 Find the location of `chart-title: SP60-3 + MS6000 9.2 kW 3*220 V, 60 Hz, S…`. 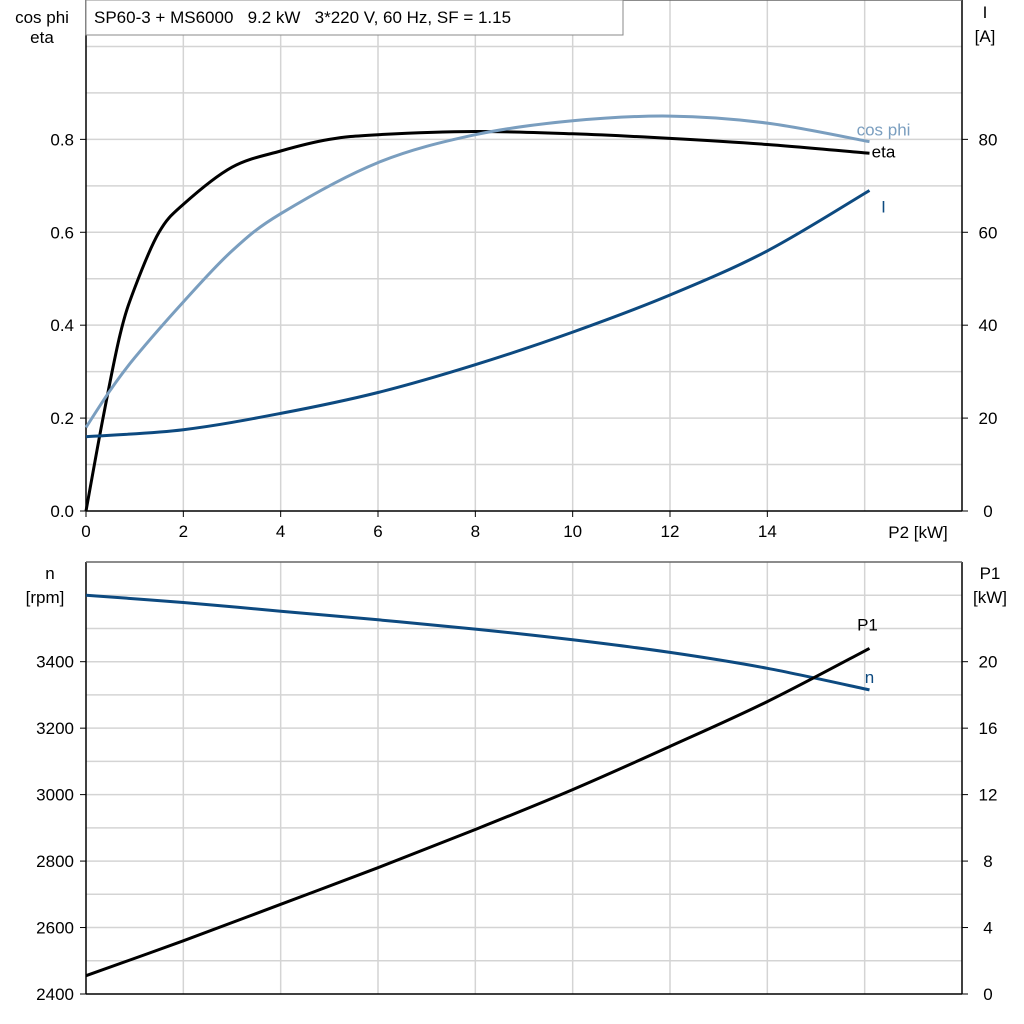

chart-title: SP60-3 + MS6000 9.2 kW 3*220 V, 60 Hz, S… is located at coordinates (302, 17).